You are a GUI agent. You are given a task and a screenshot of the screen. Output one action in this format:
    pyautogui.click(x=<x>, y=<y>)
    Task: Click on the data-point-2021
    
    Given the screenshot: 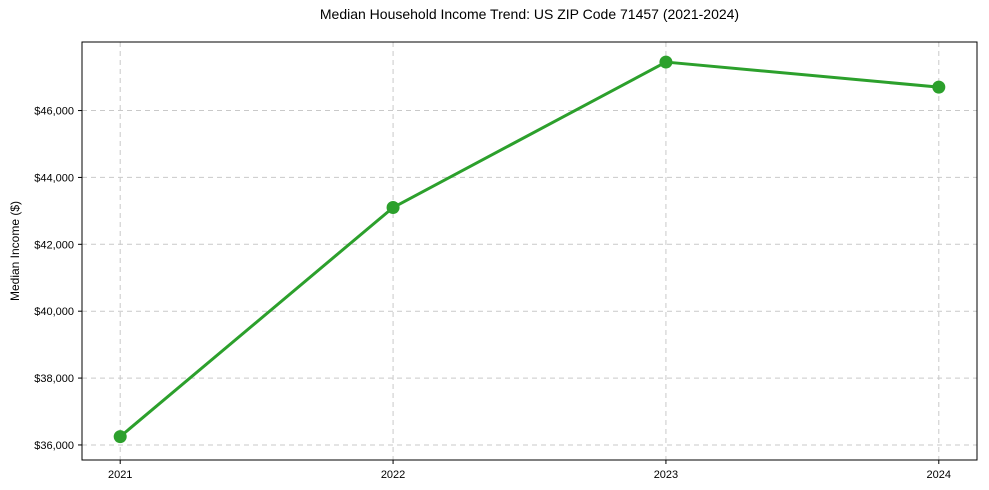 What is the action you would take?
    pyautogui.click(x=120, y=437)
    